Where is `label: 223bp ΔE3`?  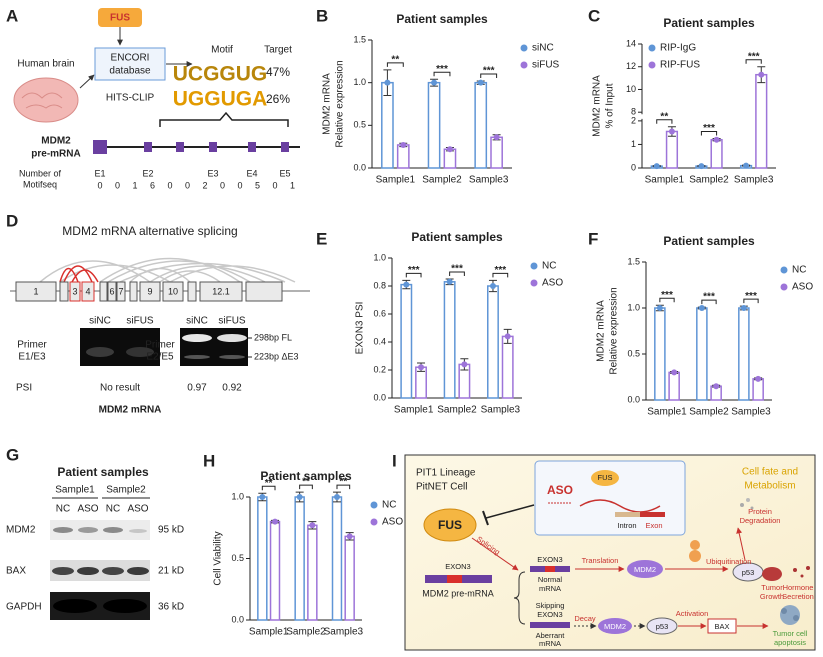 label: 223bp ΔE3 is located at coordinates (276, 356).